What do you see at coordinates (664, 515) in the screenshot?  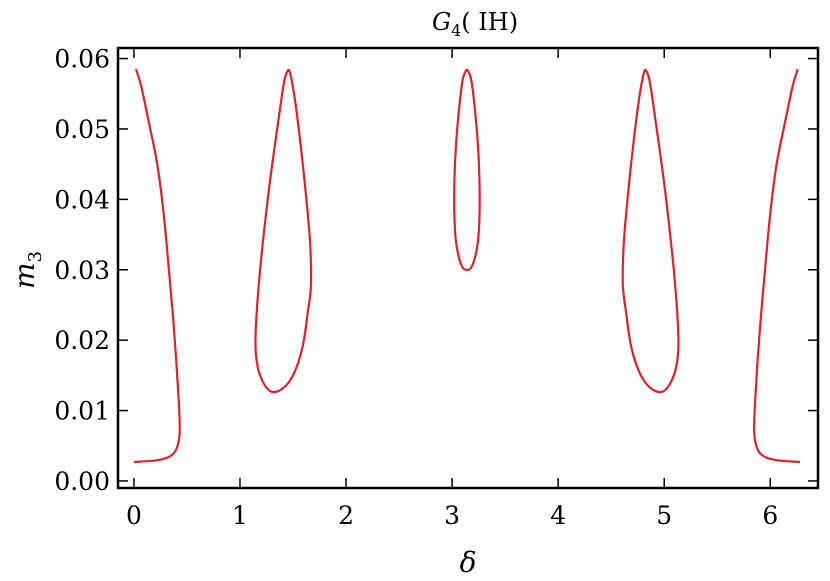 I see `x-tick-label: 5` at bounding box center [664, 515].